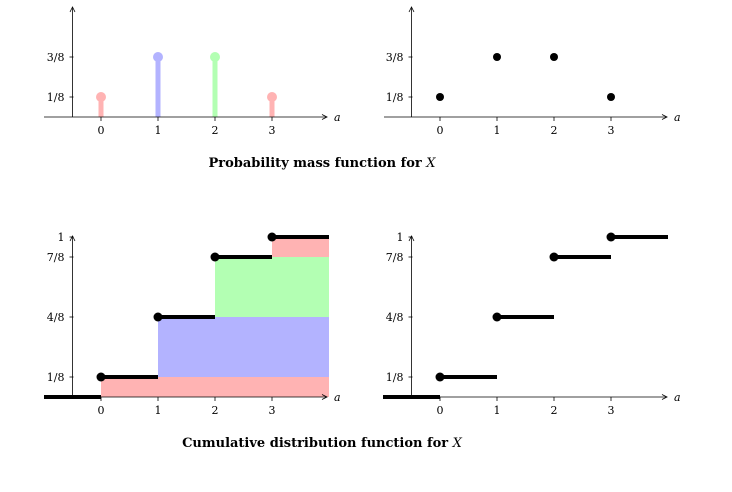 Image resolution: width=732 pixels, height=492 pixels. Describe the element at coordinates (315, 443) in the screenshot. I see `cdf-caption-text: Cumulative distribution function for` at that location.